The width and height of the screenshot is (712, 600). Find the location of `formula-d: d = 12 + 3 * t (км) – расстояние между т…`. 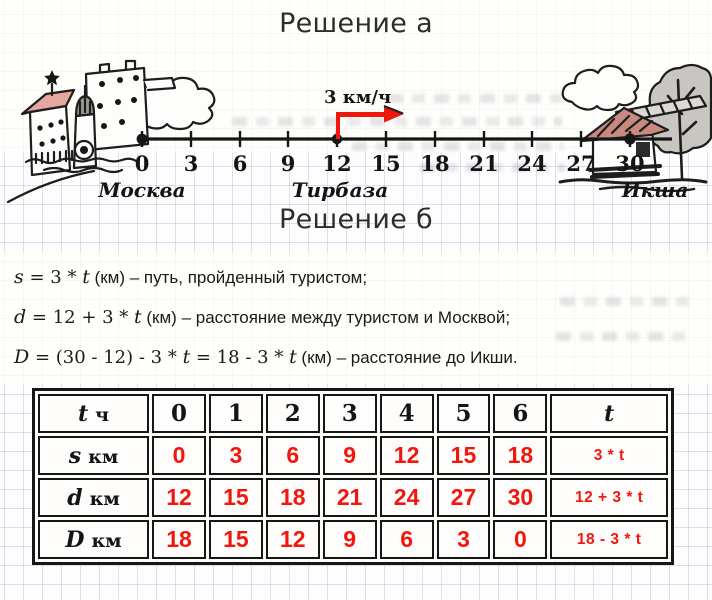

formula-d: d = 12 + 3 * t (км) – расстояние между т… is located at coordinates (359, 317).